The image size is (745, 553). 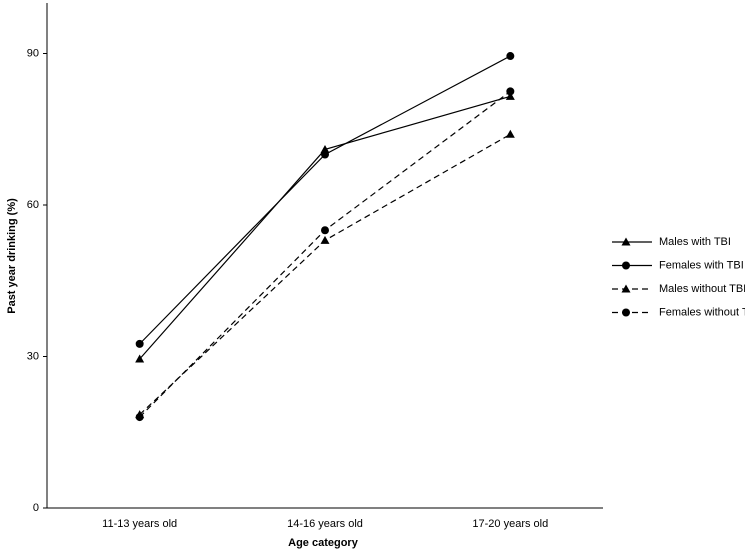 What do you see at coordinates (33, 53) in the screenshot?
I see `y-tick-label: 90` at bounding box center [33, 53].